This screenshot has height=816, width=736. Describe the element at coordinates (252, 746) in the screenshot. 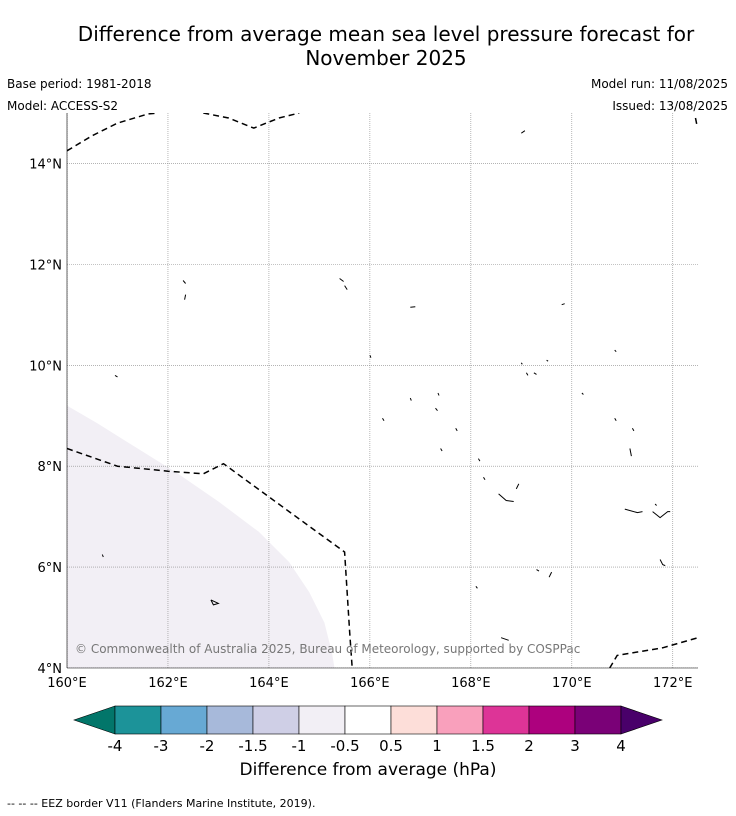

I see `colorbar-tick-label: -1.5` at that location.